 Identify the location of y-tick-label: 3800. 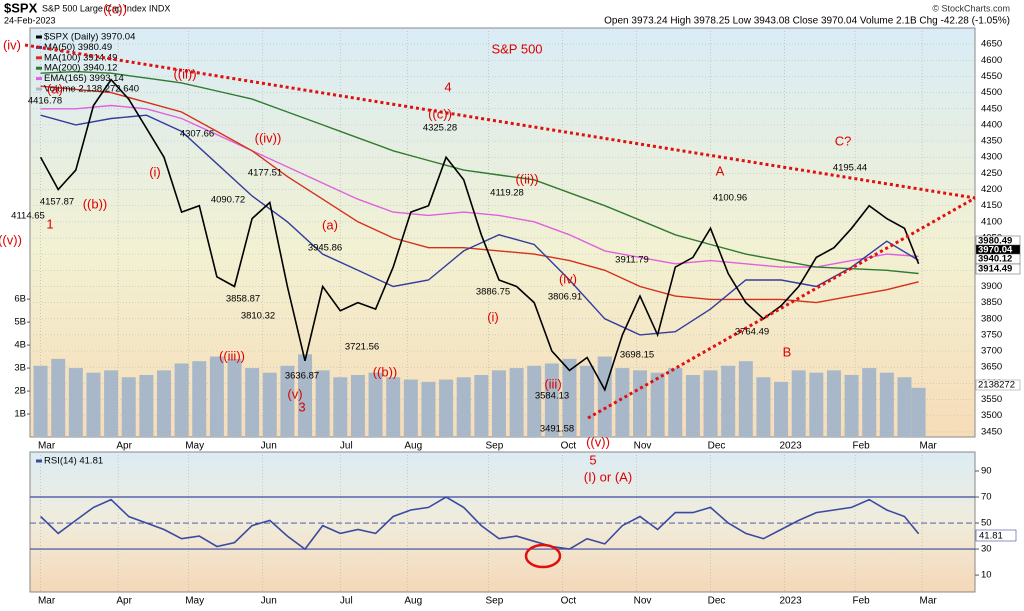
(991, 318).